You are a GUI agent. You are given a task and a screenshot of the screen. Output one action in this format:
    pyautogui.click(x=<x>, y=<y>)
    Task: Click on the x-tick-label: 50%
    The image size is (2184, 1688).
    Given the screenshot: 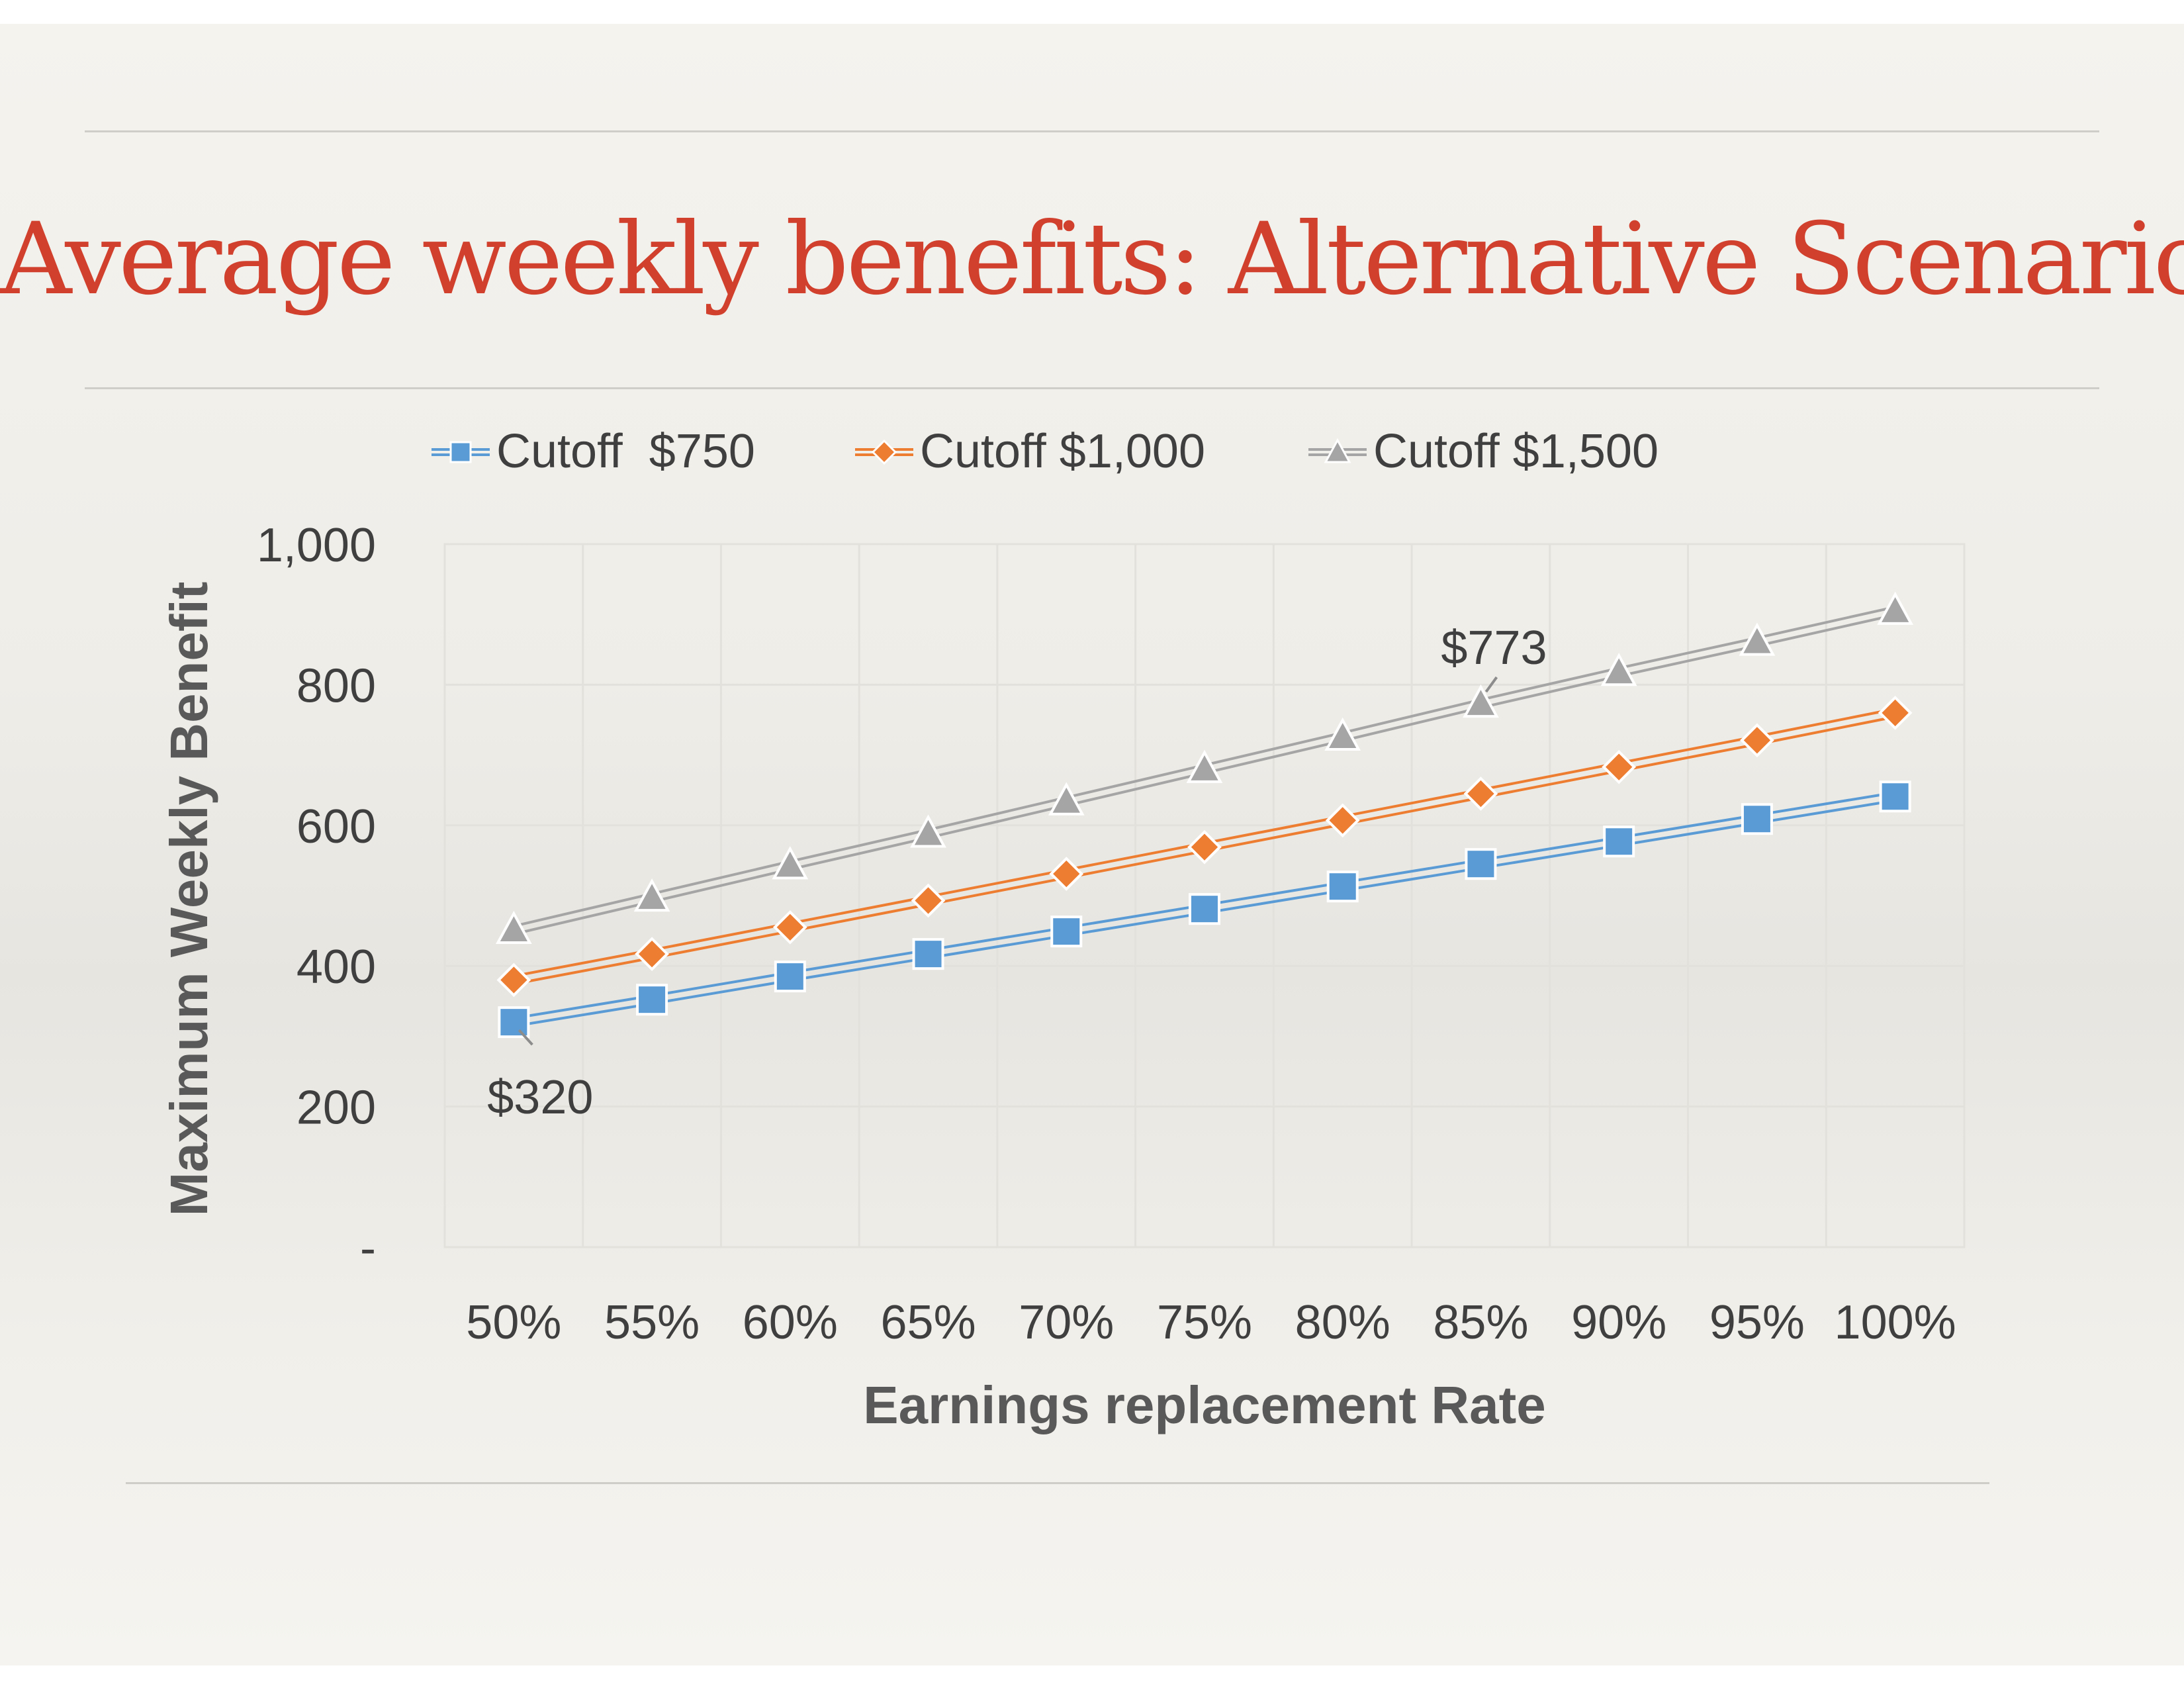 What is the action you would take?
    pyautogui.click(x=513, y=1322)
    